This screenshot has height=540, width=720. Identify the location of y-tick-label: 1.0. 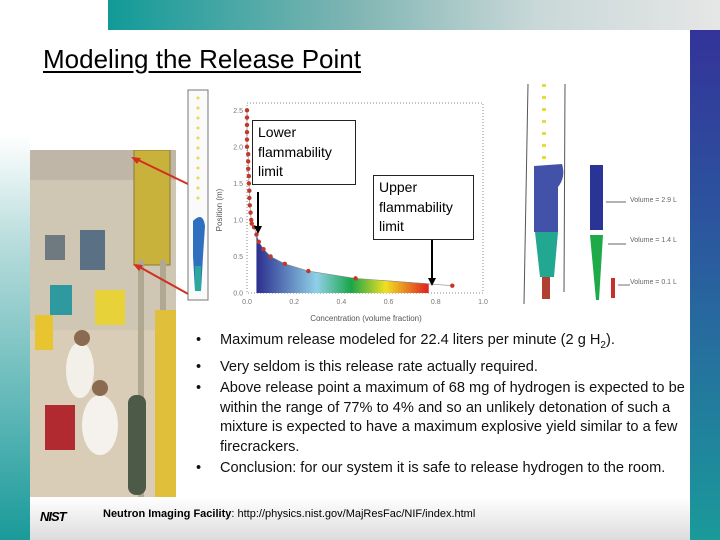
(238, 220).